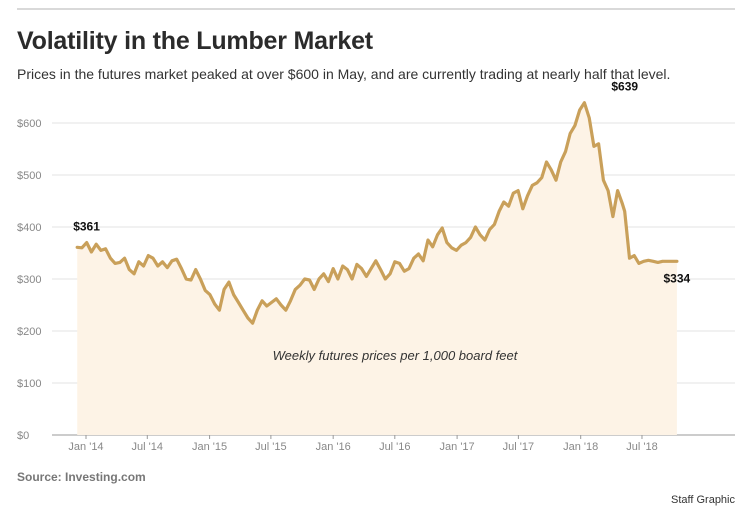 The width and height of the screenshot is (754, 520). Describe the element at coordinates (333, 447) in the screenshot. I see `x-tick-label: Jan '16` at that location.